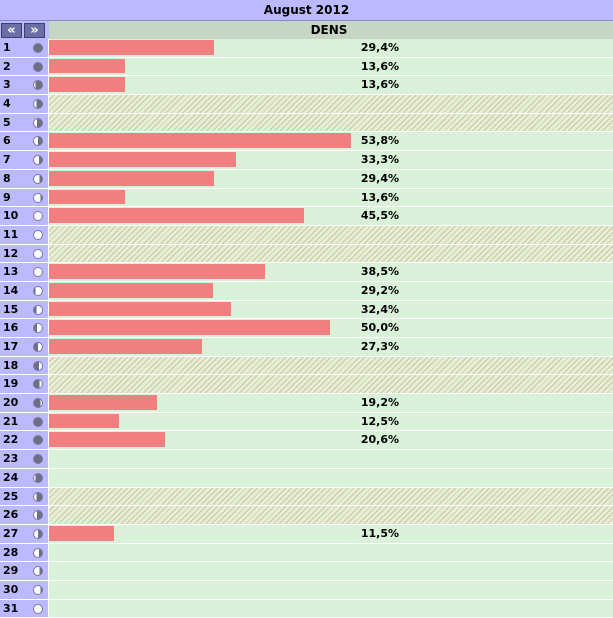  What do you see at coordinates (11, 403) in the screenshot?
I see `day-number: 20` at bounding box center [11, 403].